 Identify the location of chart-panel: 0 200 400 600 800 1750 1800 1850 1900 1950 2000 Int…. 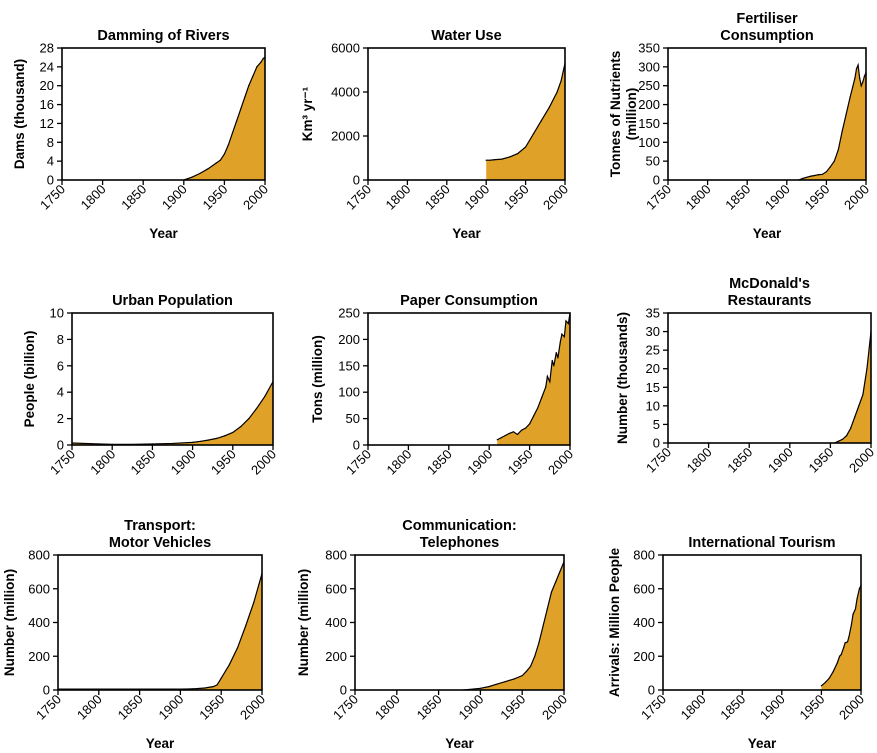
(737, 643).